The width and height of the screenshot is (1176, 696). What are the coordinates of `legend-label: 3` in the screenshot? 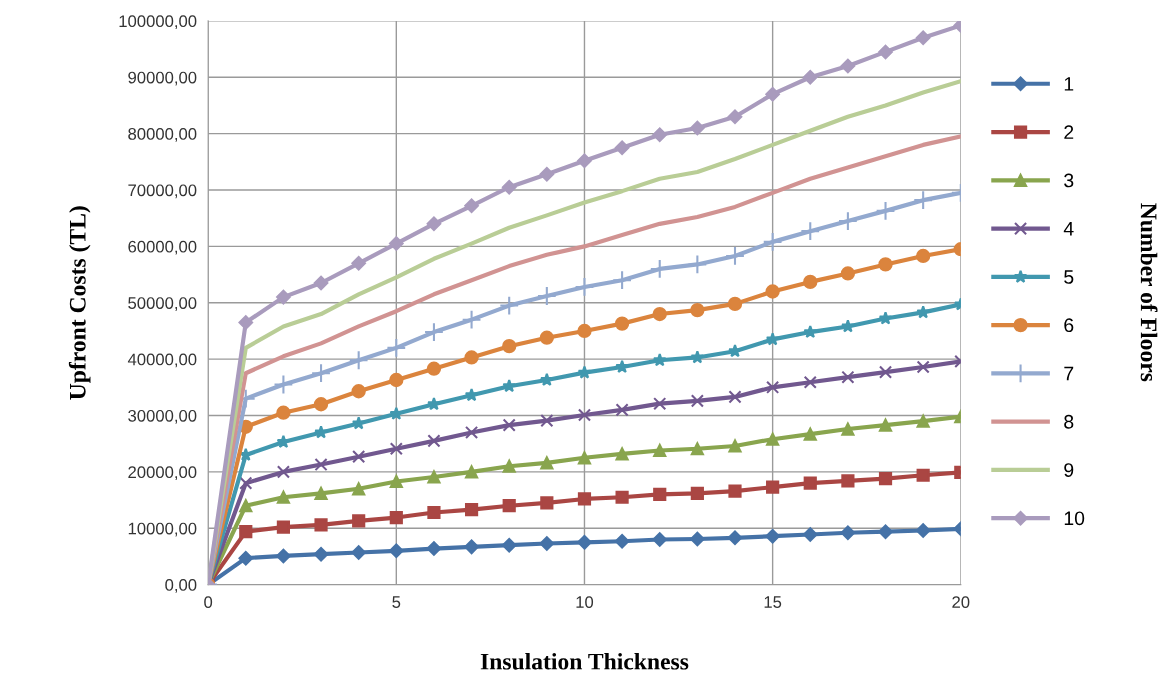 It's located at (1069, 180).